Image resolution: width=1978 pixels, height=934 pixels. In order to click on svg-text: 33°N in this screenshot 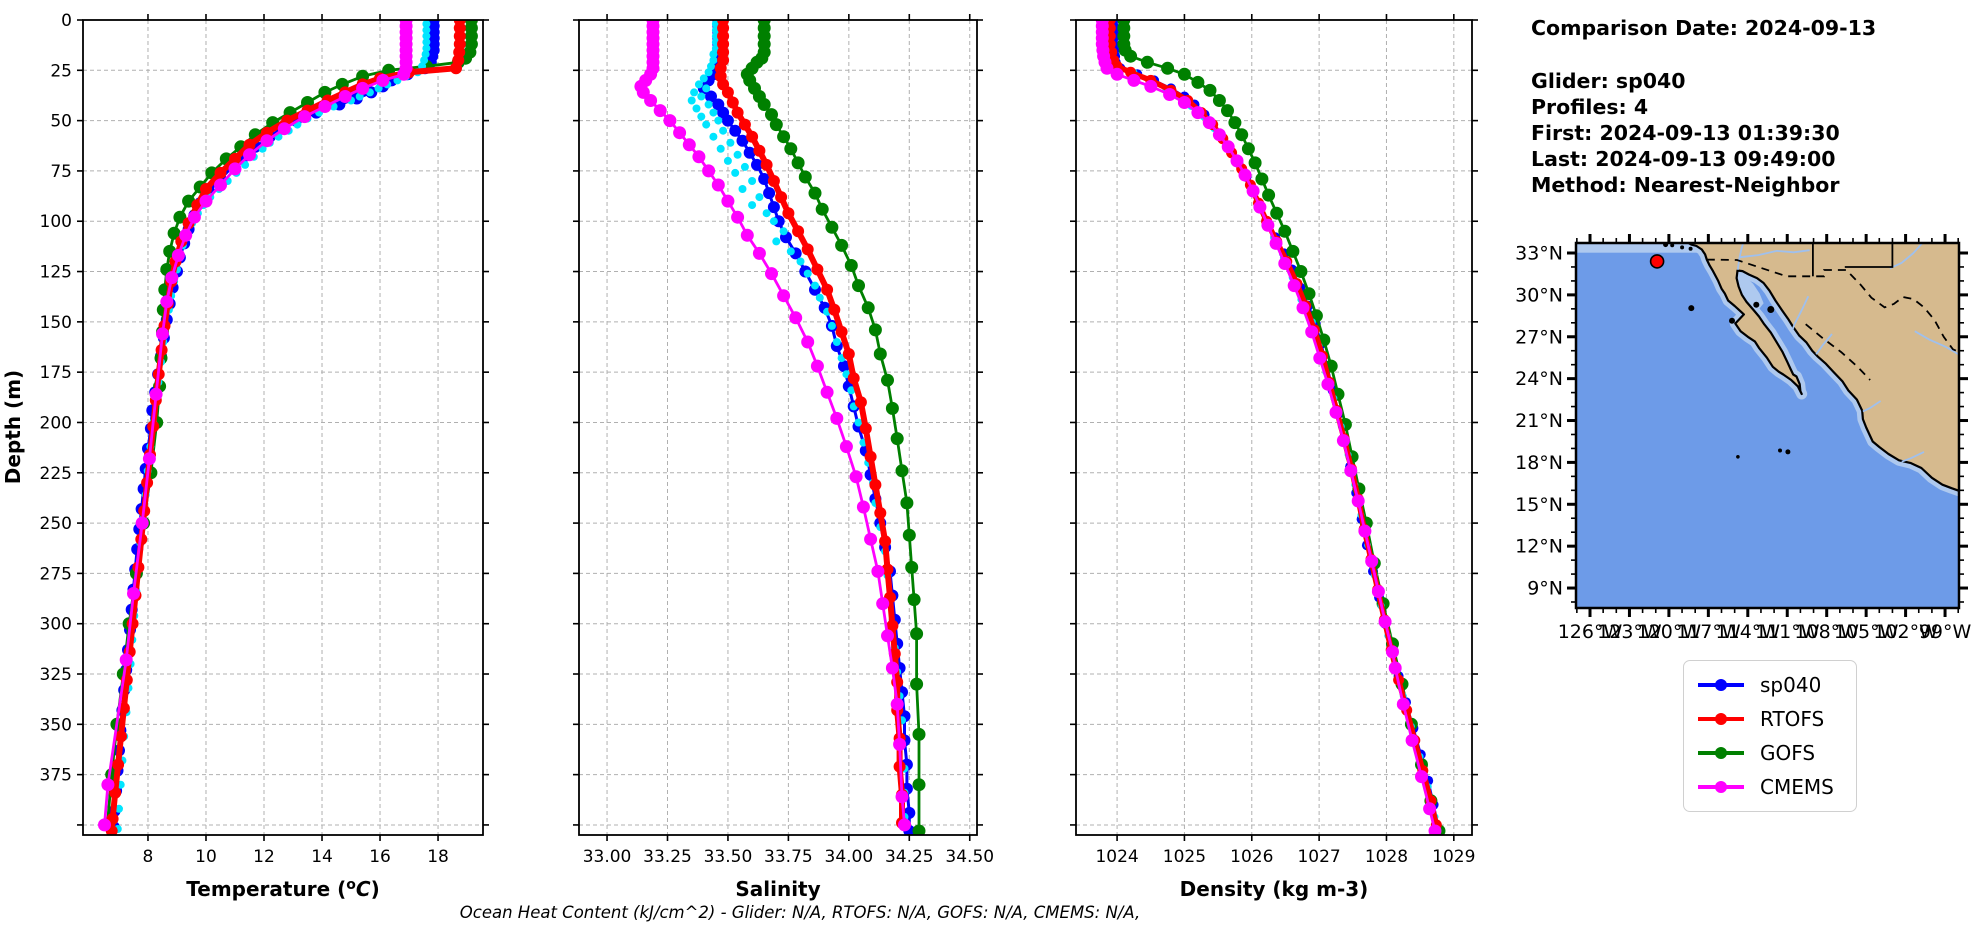, I will do `click(1539, 254)`.